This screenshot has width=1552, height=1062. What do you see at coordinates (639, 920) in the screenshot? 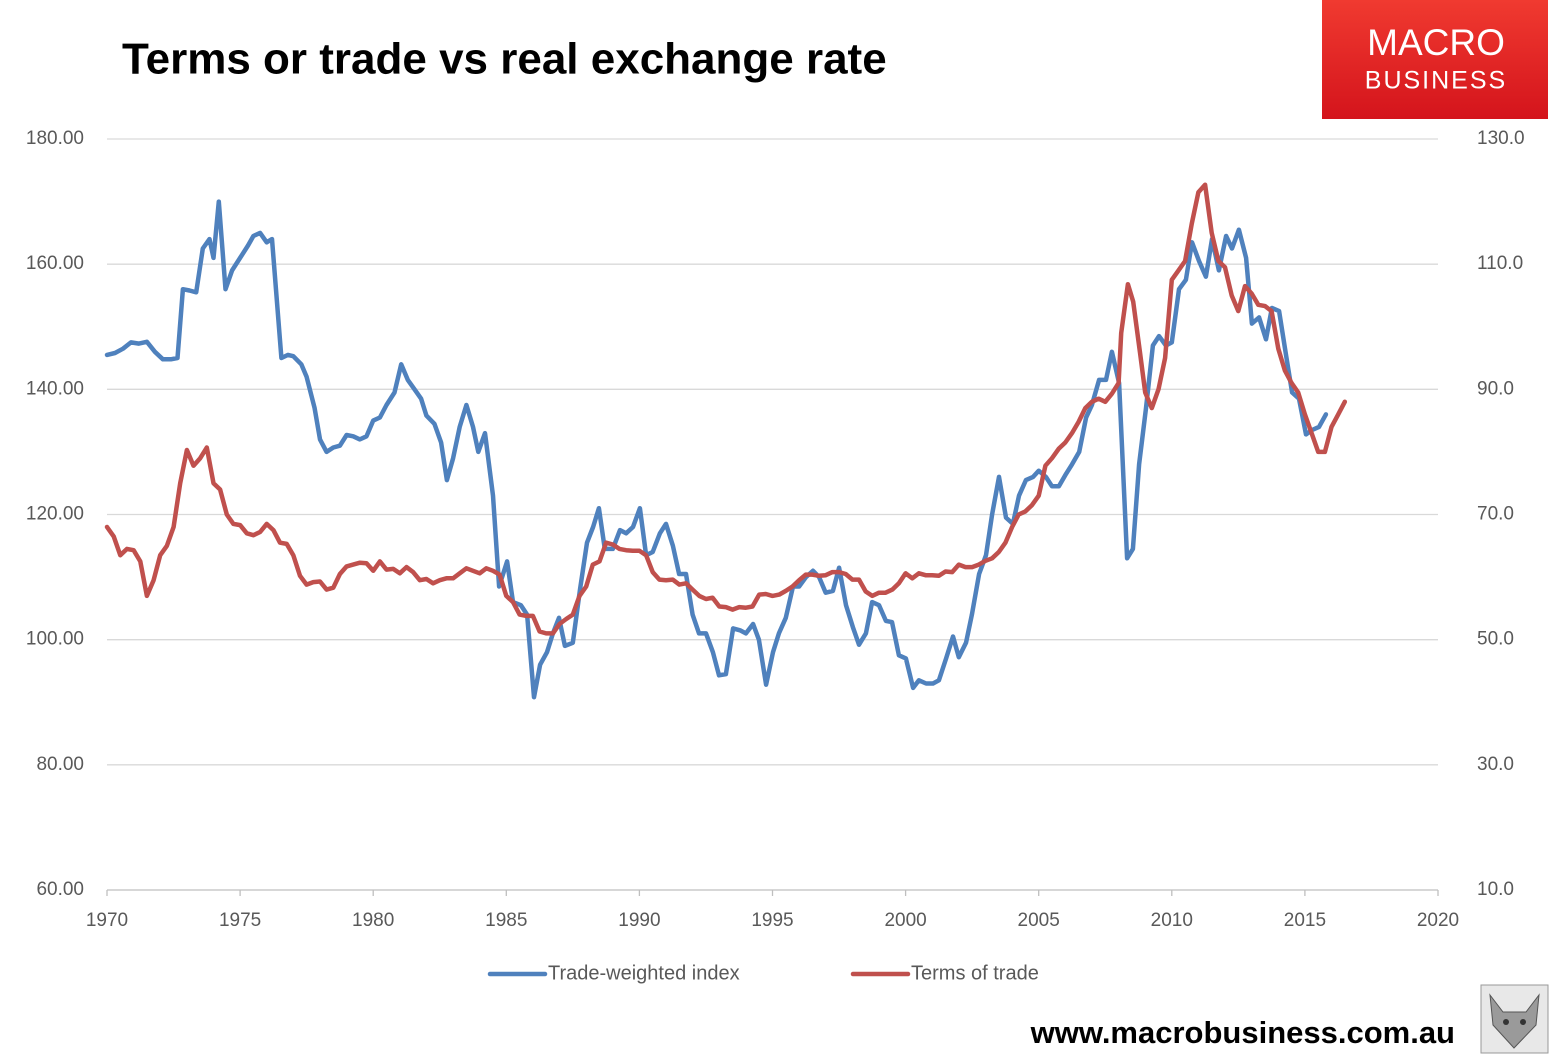
I see `x-tick-label: 1990` at bounding box center [639, 920].